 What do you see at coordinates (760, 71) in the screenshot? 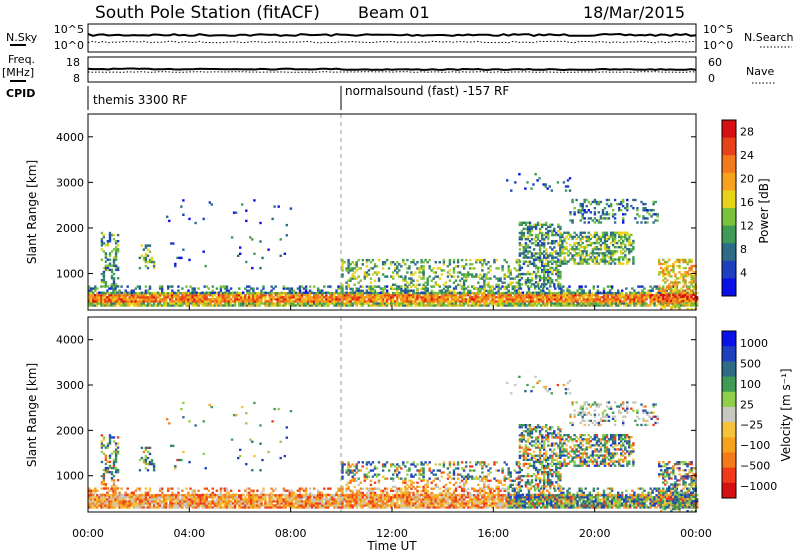
I see `nave-label: Nave` at bounding box center [760, 71].